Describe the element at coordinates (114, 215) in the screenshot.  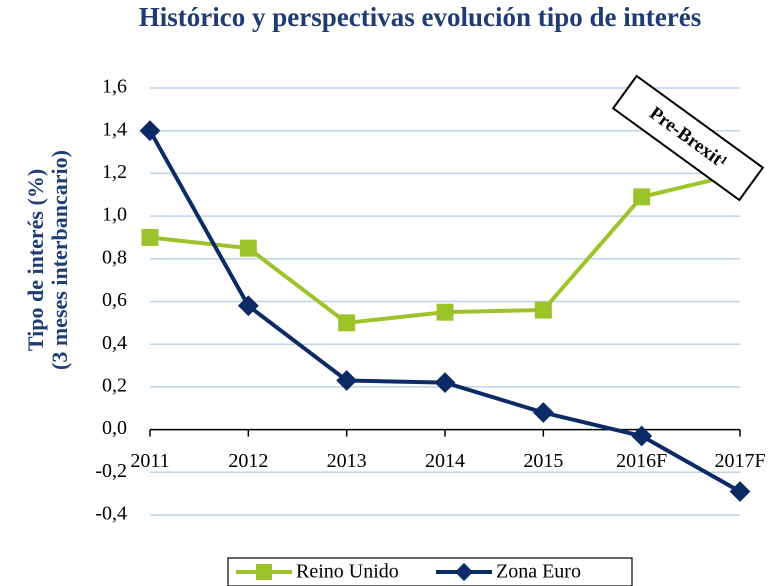
I see `y-tick-label: 1,0` at that location.